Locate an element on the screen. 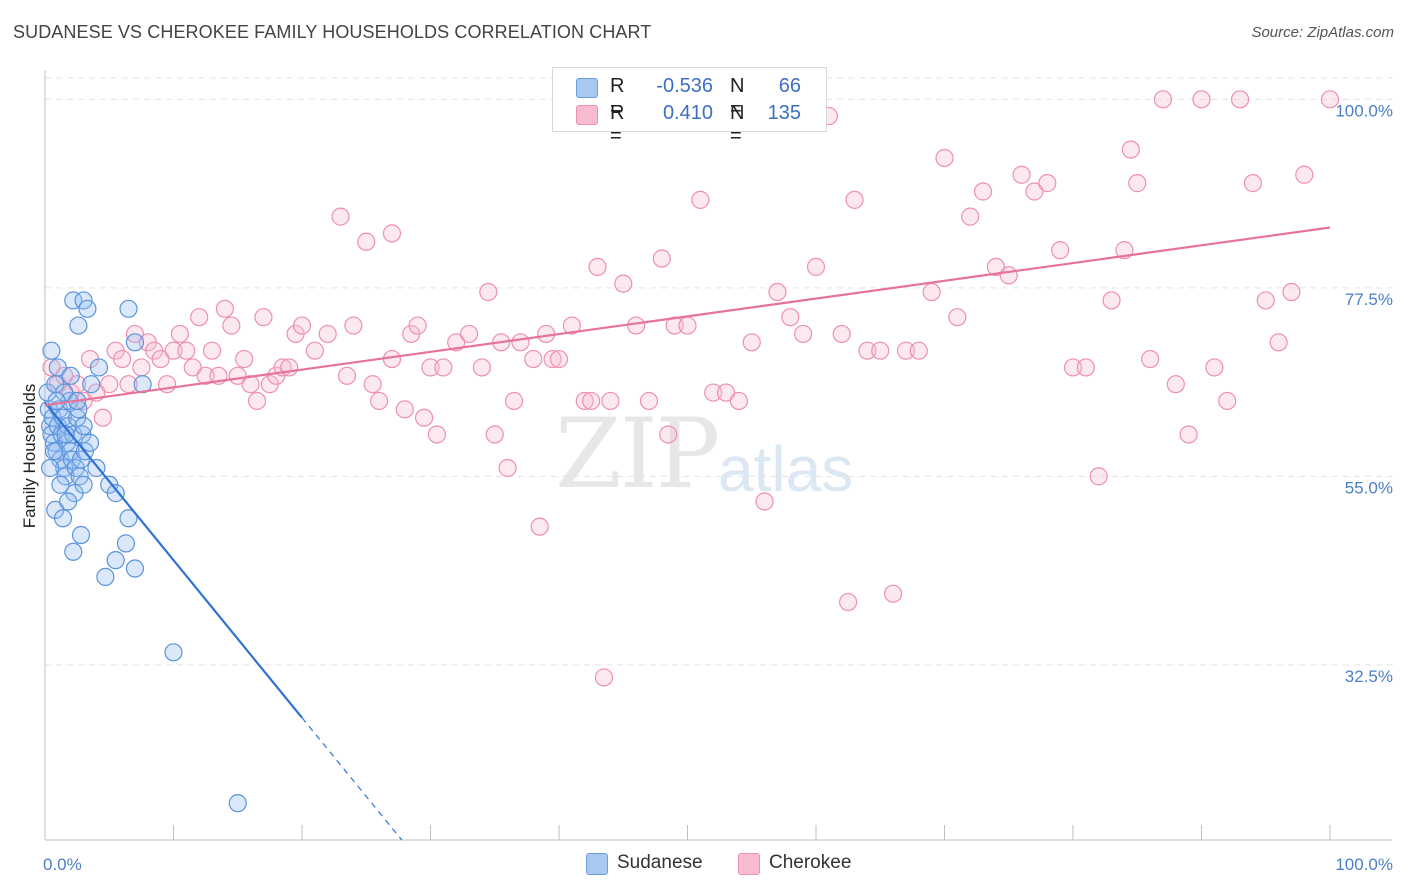 The width and height of the screenshot is (1406, 892). legend-r-value: -0.536 is located at coordinates (684, 86).